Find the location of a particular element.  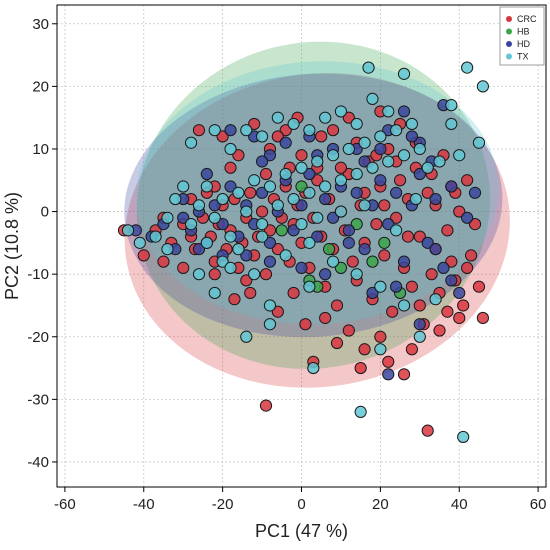

x-tick-label: 60 is located at coordinates (538, 504).